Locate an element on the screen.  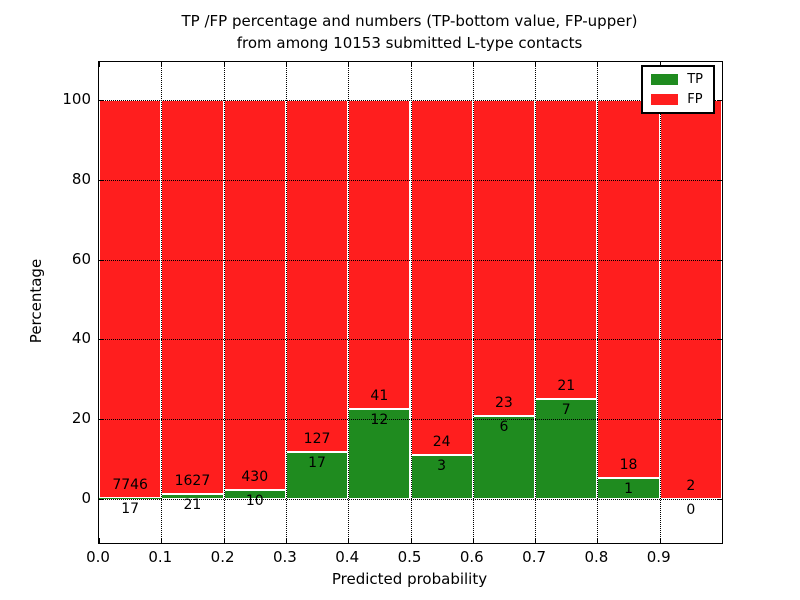
x-axis-label: Predicted probability is located at coordinates (409, 579).